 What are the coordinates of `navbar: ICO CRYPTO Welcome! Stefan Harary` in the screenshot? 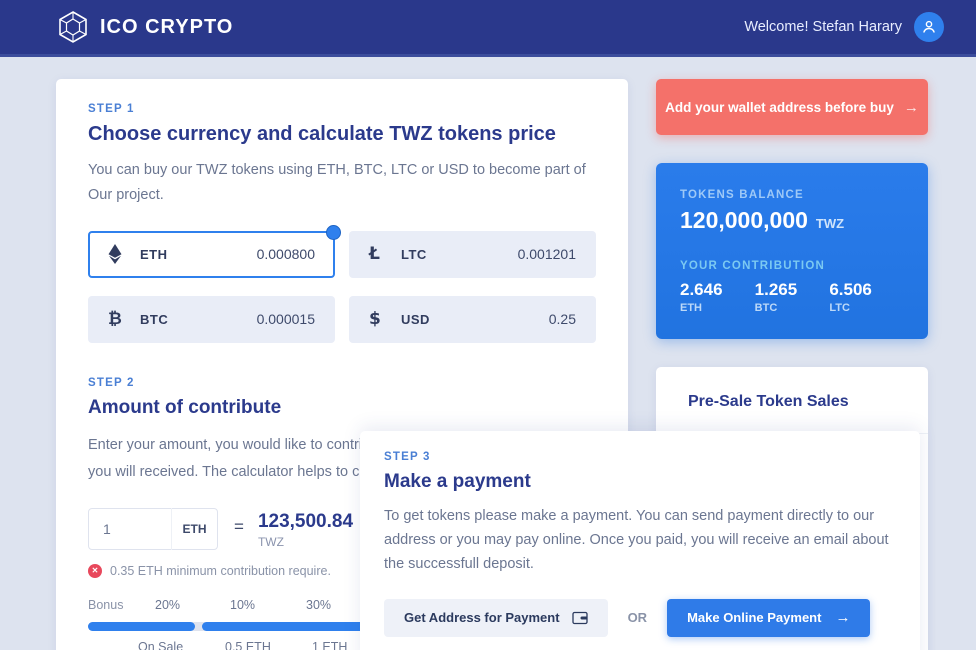 It's located at (488, 28).